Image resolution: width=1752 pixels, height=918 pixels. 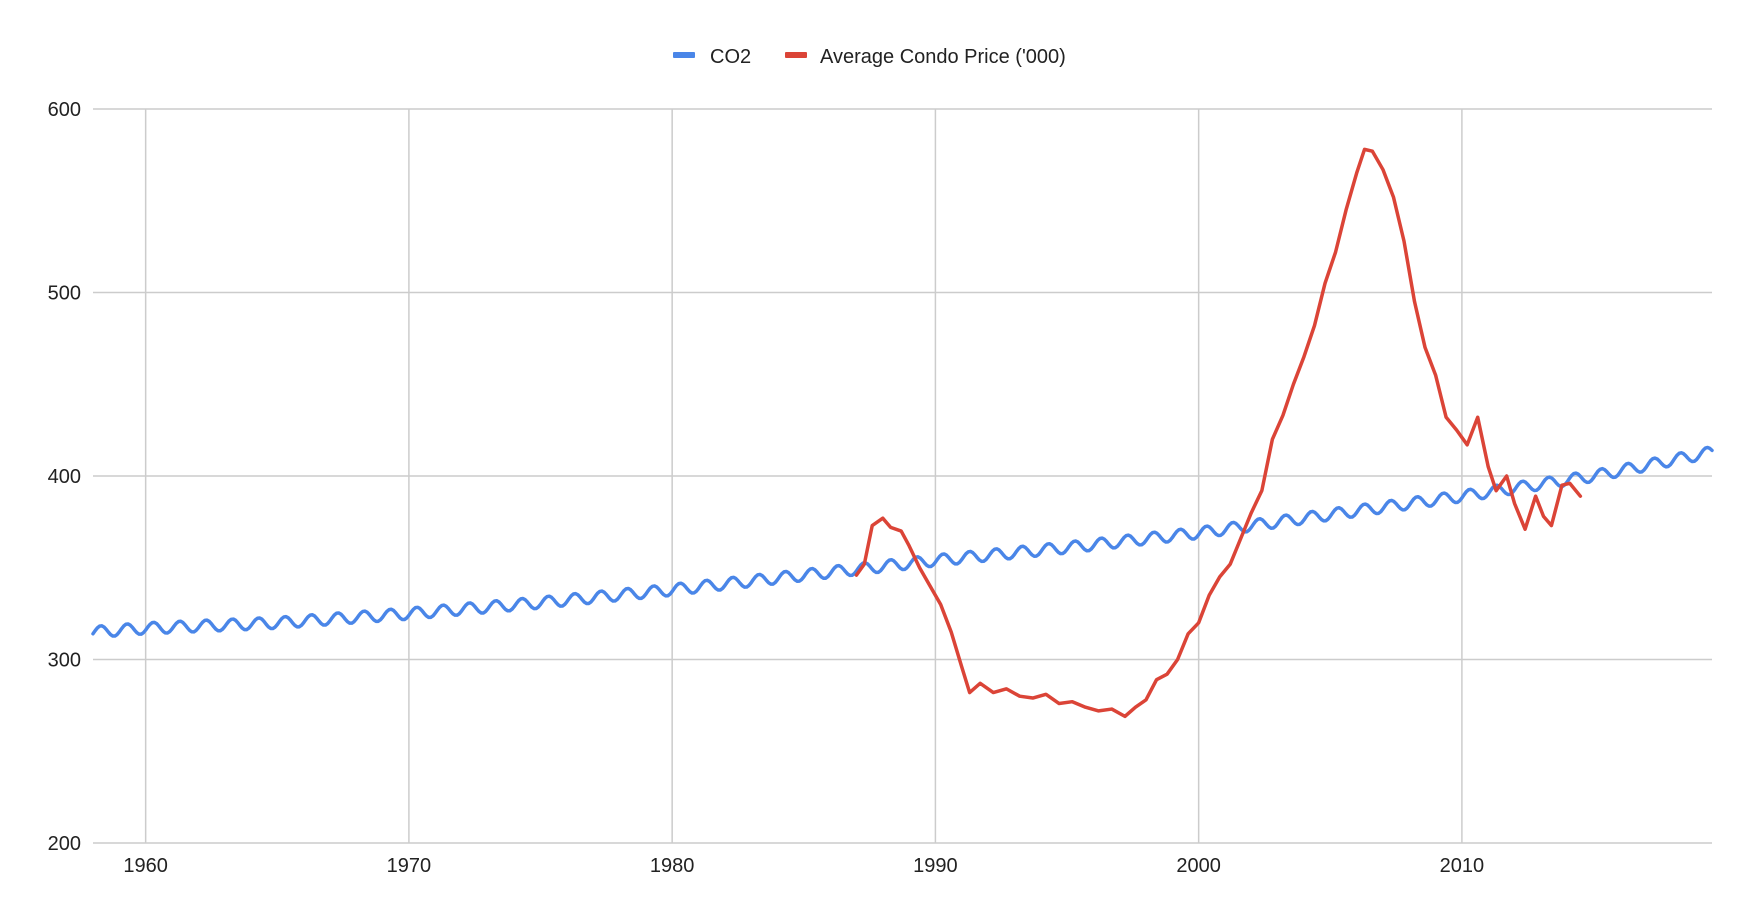 I want to click on x-tick-label: 1980, so click(x=672, y=866).